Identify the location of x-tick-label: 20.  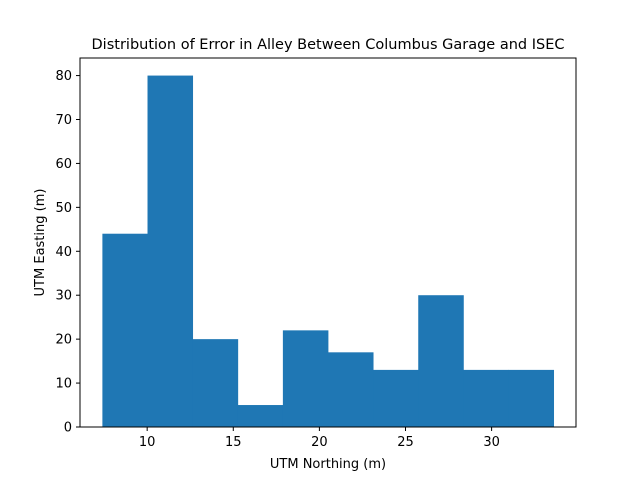
(319, 442).